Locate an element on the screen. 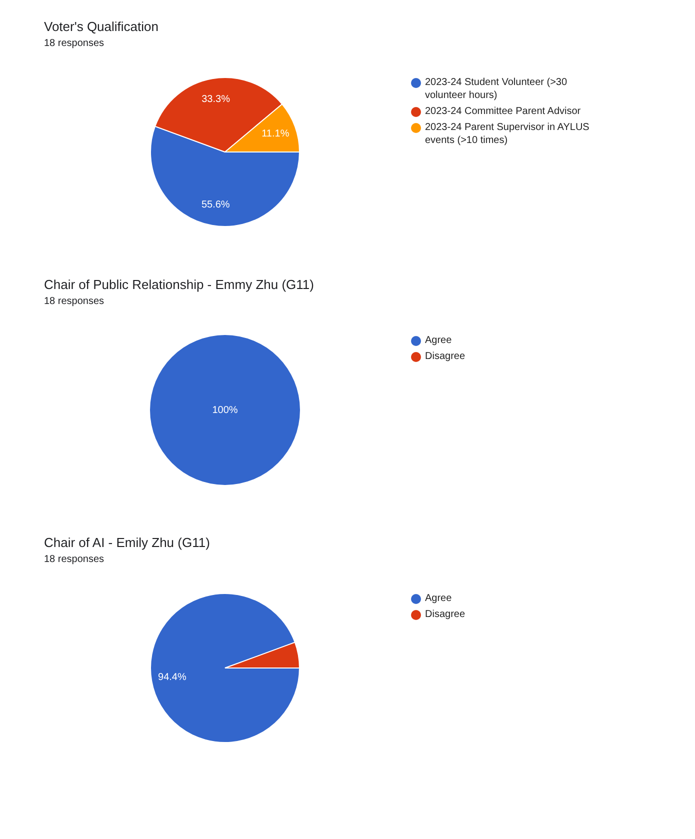  chart-title: Chair of AI - Emily Zhu (G11) is located at coordinates (127, 543).